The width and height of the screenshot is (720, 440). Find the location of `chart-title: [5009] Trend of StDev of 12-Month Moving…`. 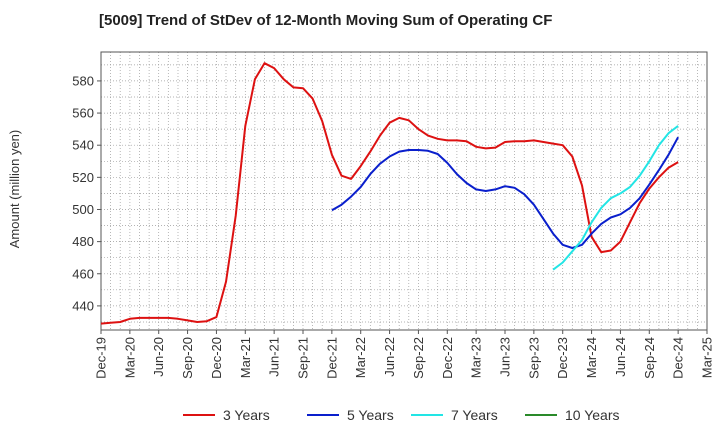

chart-title: [5009] Trend of StDev of 12-Month Moving… is located at coordinates (326, 20).